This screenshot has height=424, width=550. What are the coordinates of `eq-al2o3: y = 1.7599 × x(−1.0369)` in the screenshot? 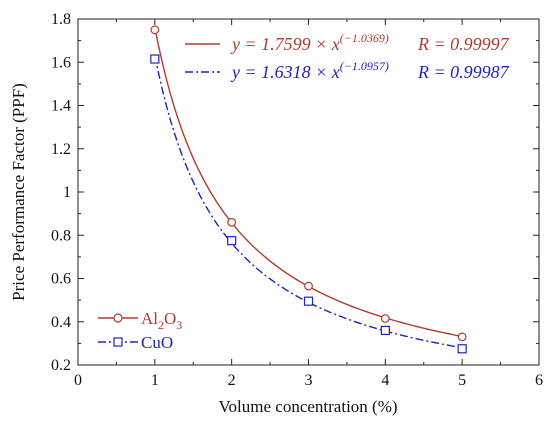 It's located at (309, 42).